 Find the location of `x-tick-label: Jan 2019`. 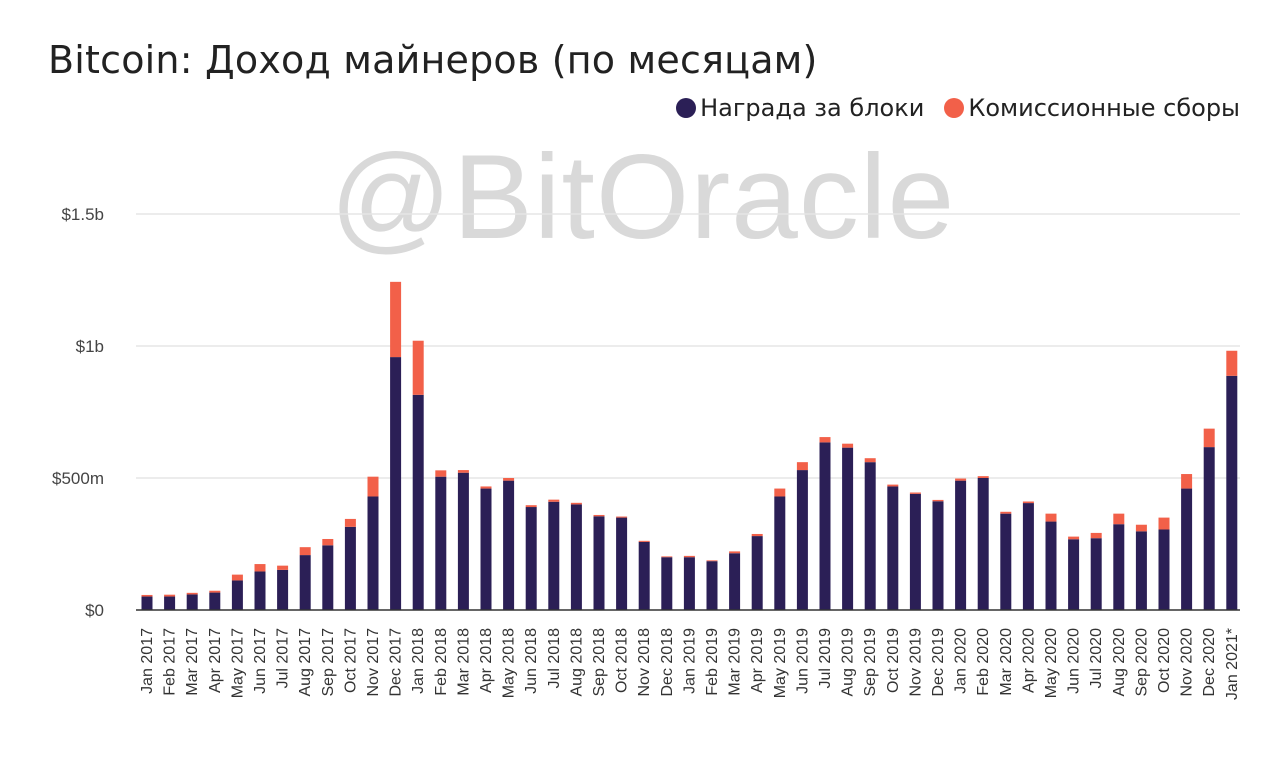

x-tick-label: Jan 2019 is located at coordinates (689, 661).